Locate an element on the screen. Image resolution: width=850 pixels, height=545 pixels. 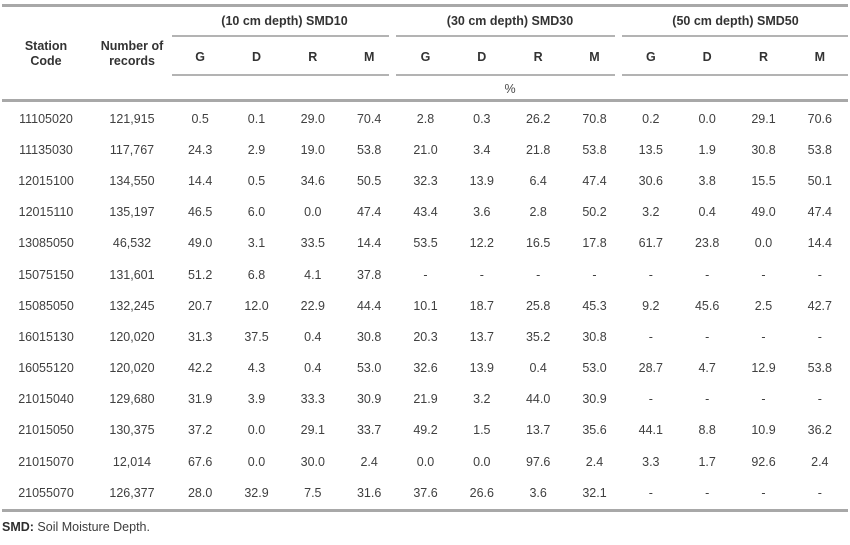
value-cell: 43.4 is located at coordinates (425, 212).